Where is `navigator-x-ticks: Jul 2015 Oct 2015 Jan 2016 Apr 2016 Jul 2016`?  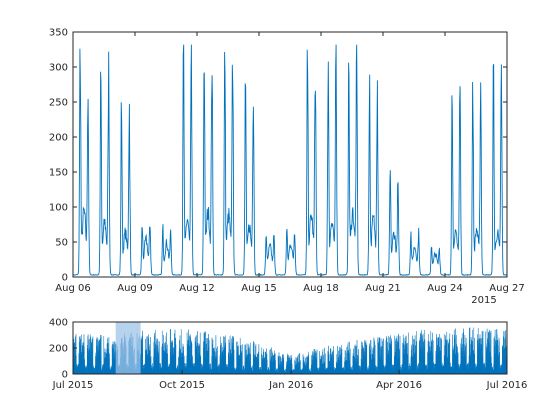
navigator-x-ticks: Jul 2015 Oct 2015 Jan 2016 Apr 2016 Jul 2016 is located at coordinates (290, 380).